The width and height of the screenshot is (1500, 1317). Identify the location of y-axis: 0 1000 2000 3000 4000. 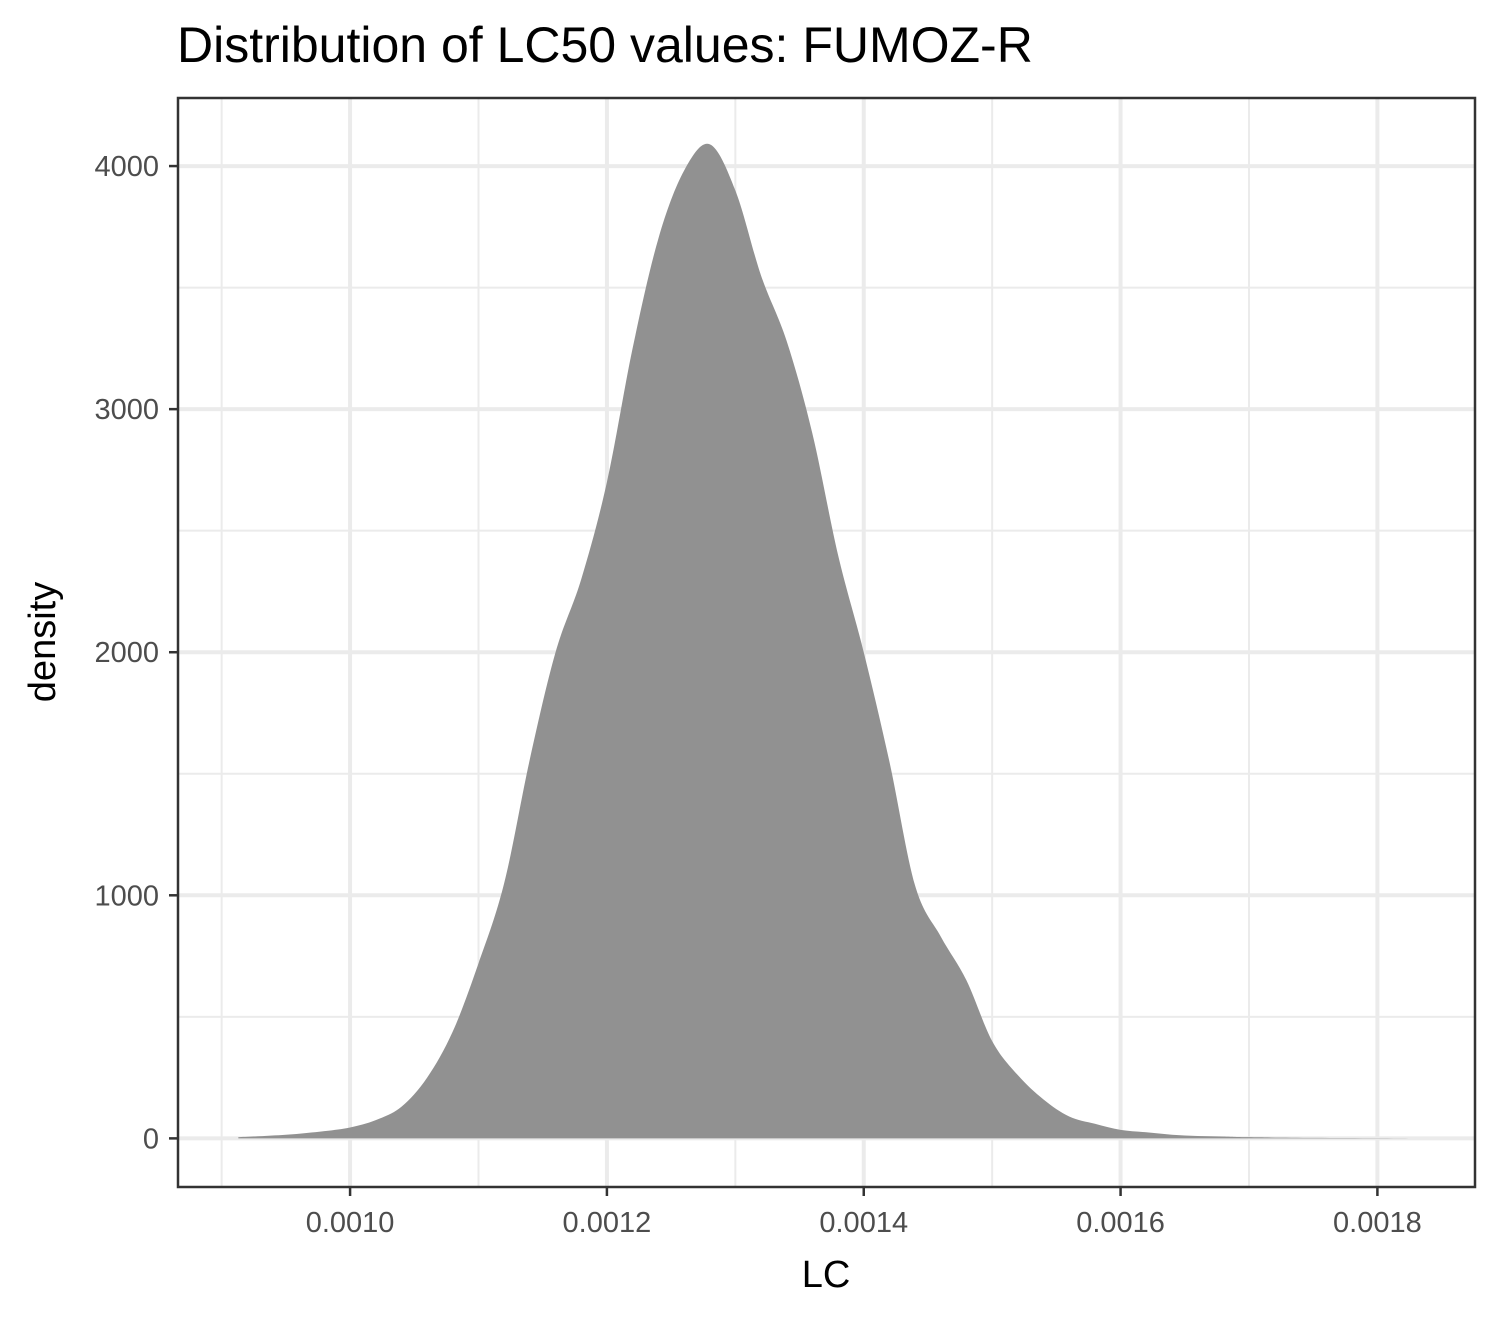
(136, 653).